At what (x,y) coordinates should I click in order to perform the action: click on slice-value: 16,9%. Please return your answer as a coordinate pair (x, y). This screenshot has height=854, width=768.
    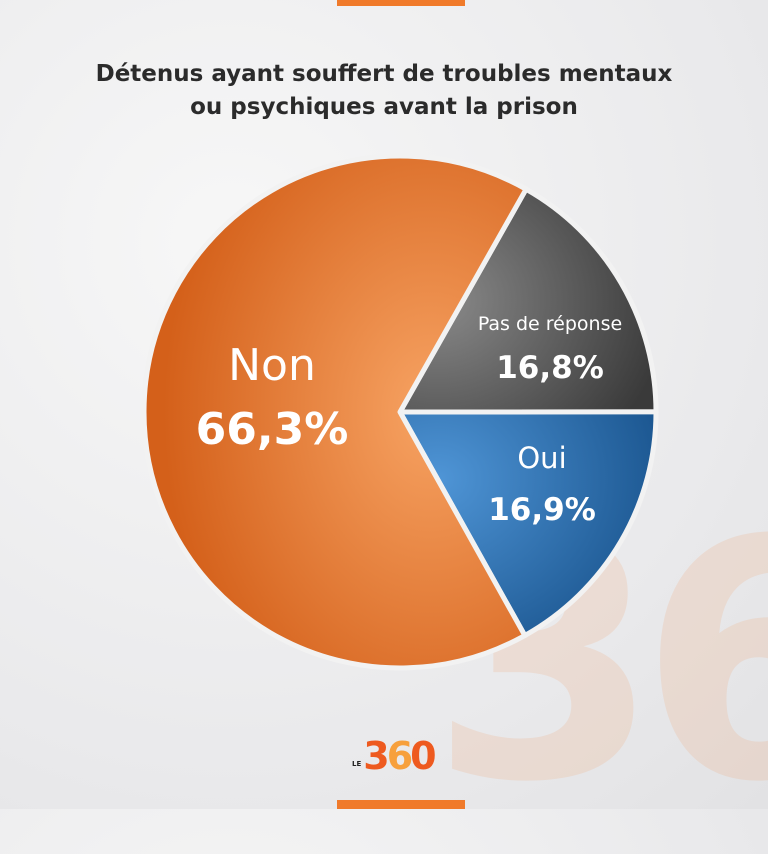
    Looking at the image, I should click on (542, 510).